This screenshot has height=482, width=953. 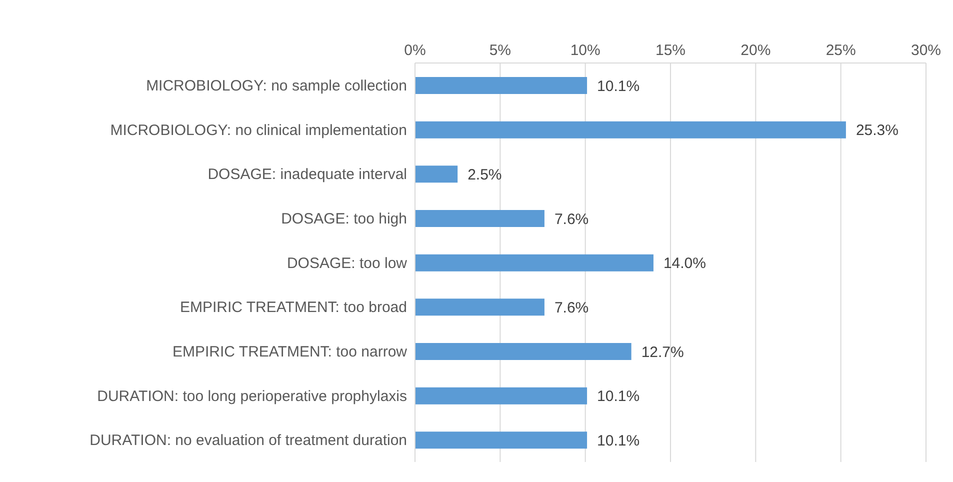 I want to click on data-label: 12.7%, so click(x=662, y=352).